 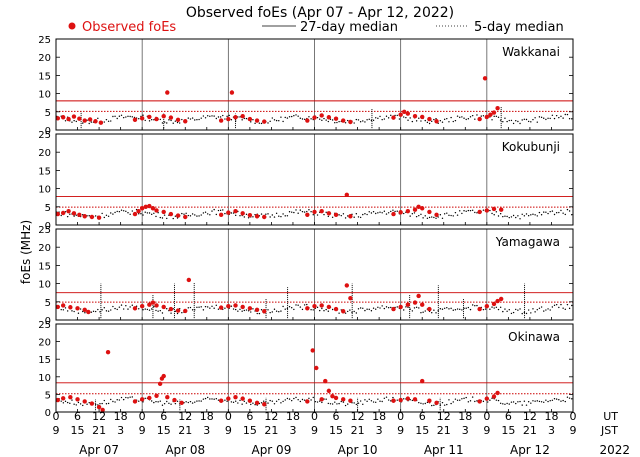 I want to click on x-jst-tick-label: 15, so click(x=336, y=430).